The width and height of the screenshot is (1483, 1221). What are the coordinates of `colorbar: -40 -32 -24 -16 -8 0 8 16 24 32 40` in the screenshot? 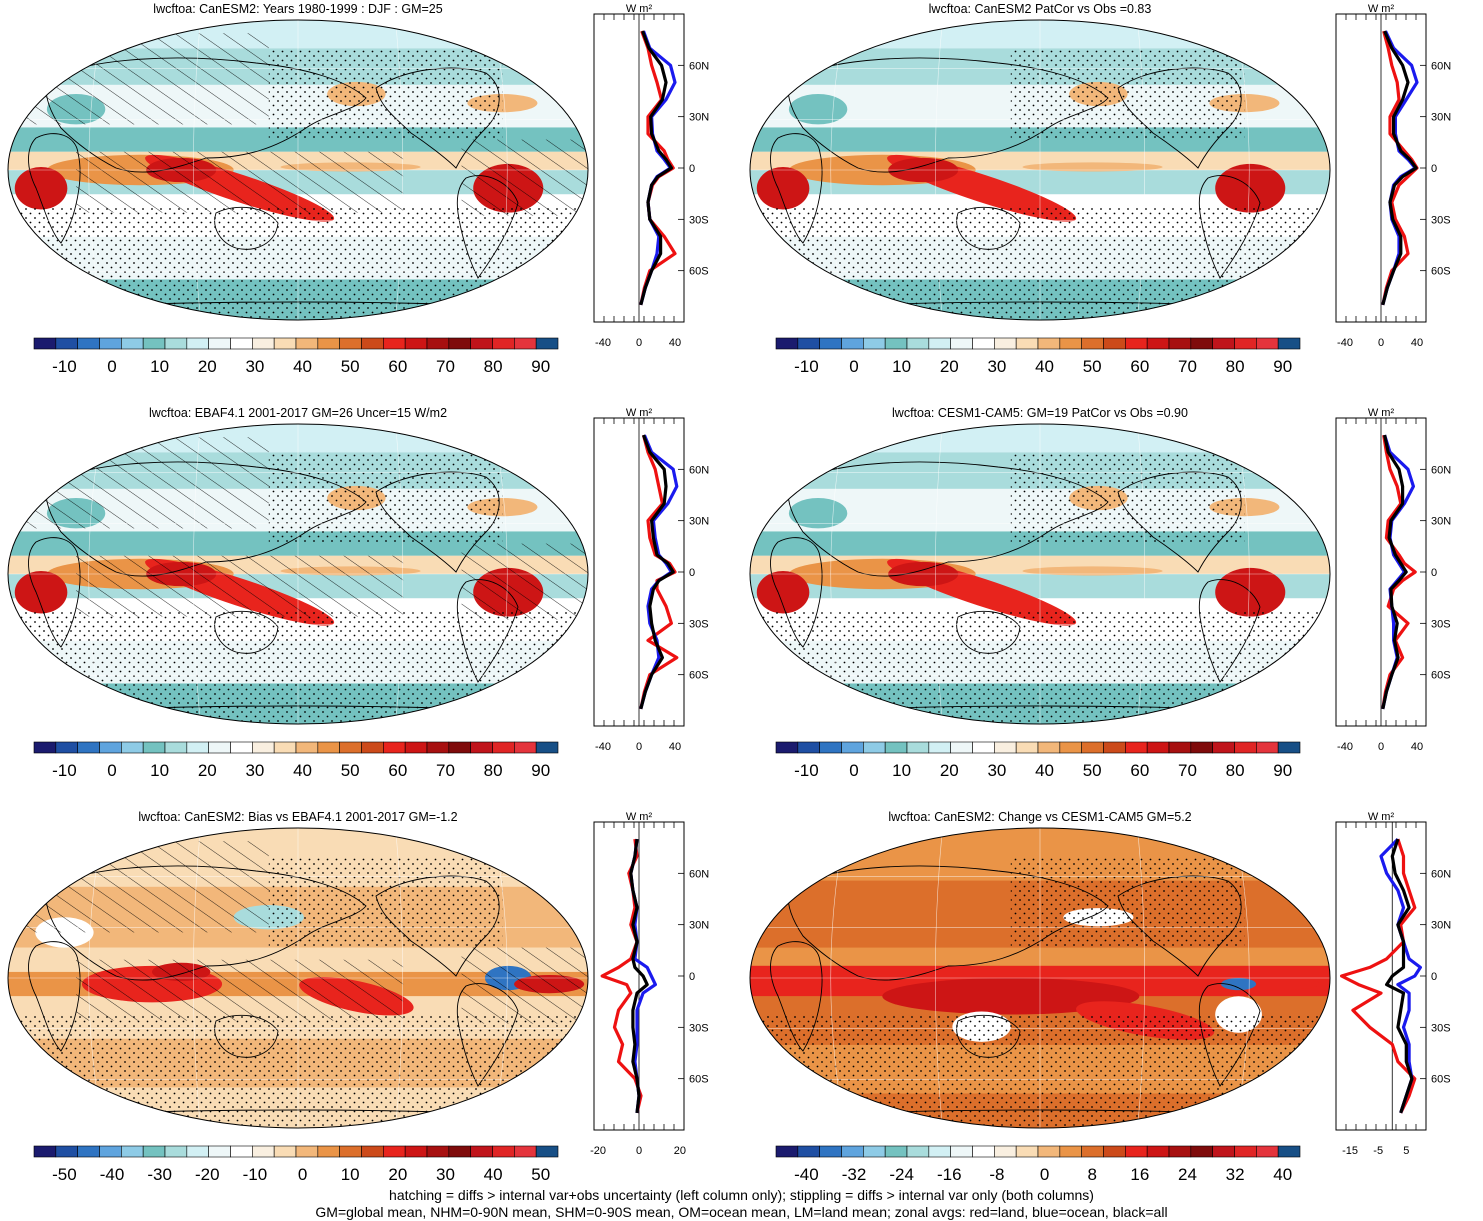 It's located at (1038, 1164).